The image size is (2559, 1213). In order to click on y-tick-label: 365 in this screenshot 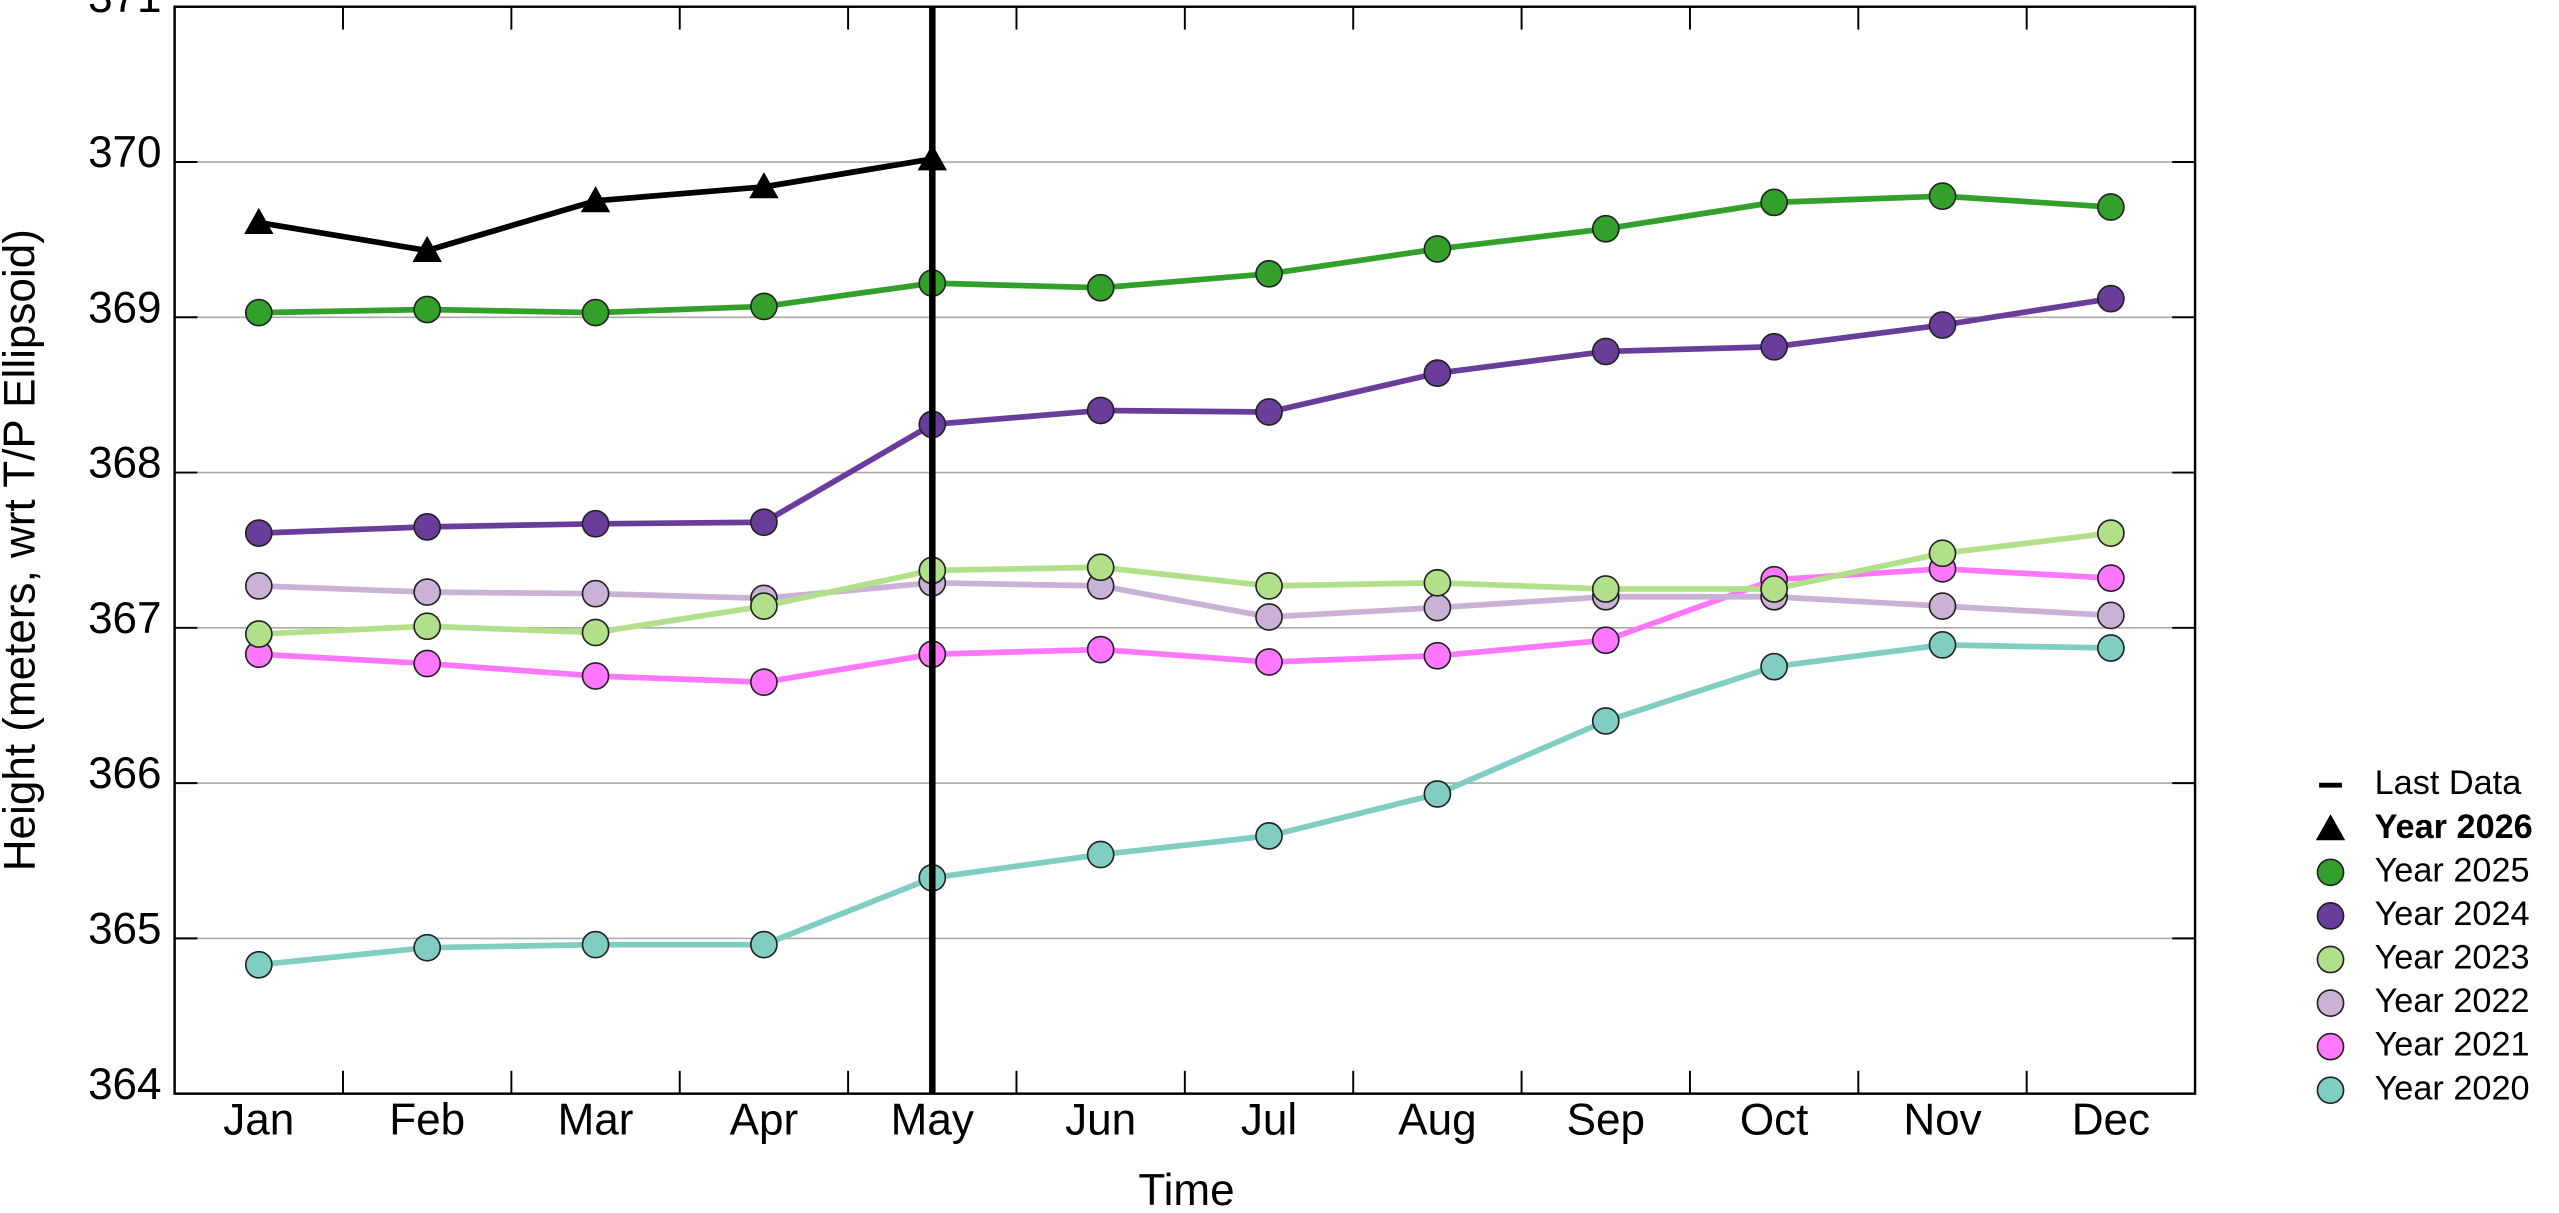, I will do `click(125, 928)`.